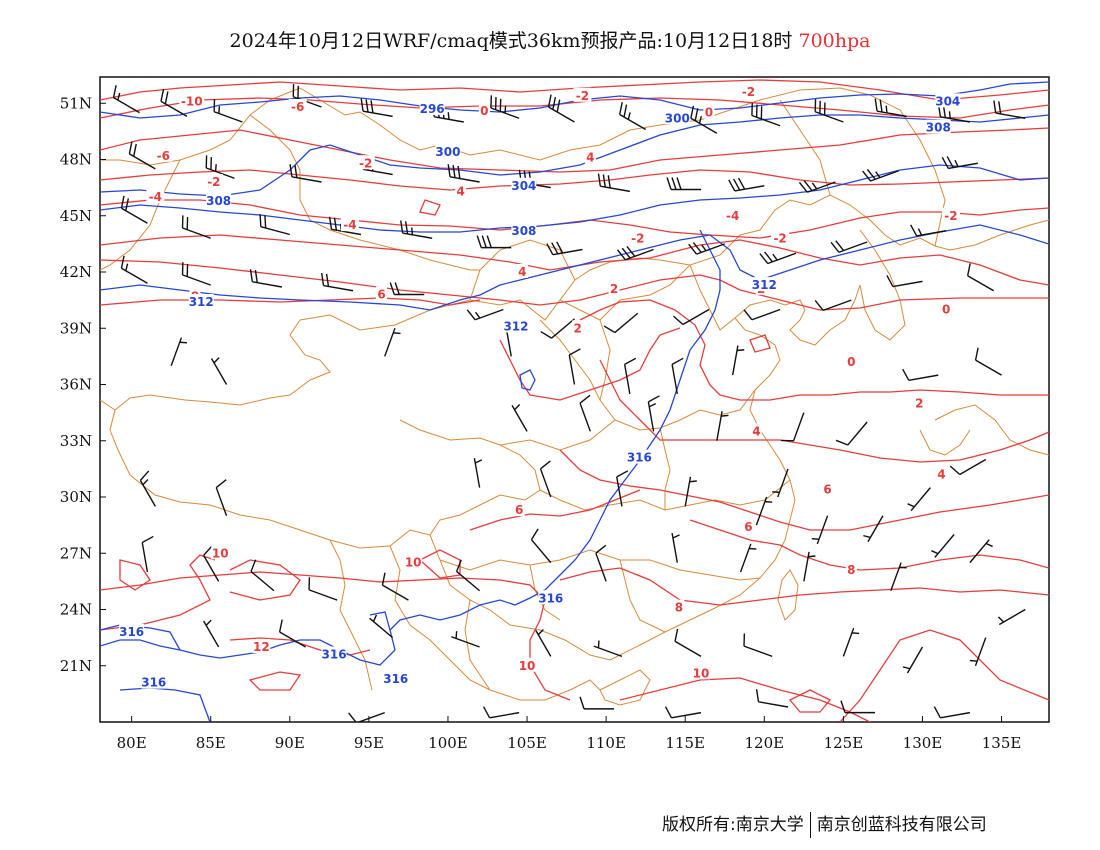 Image resolution: width=1100 pixels, height=850 pixels. I want to click on height-label: 312, so click(201, 302).